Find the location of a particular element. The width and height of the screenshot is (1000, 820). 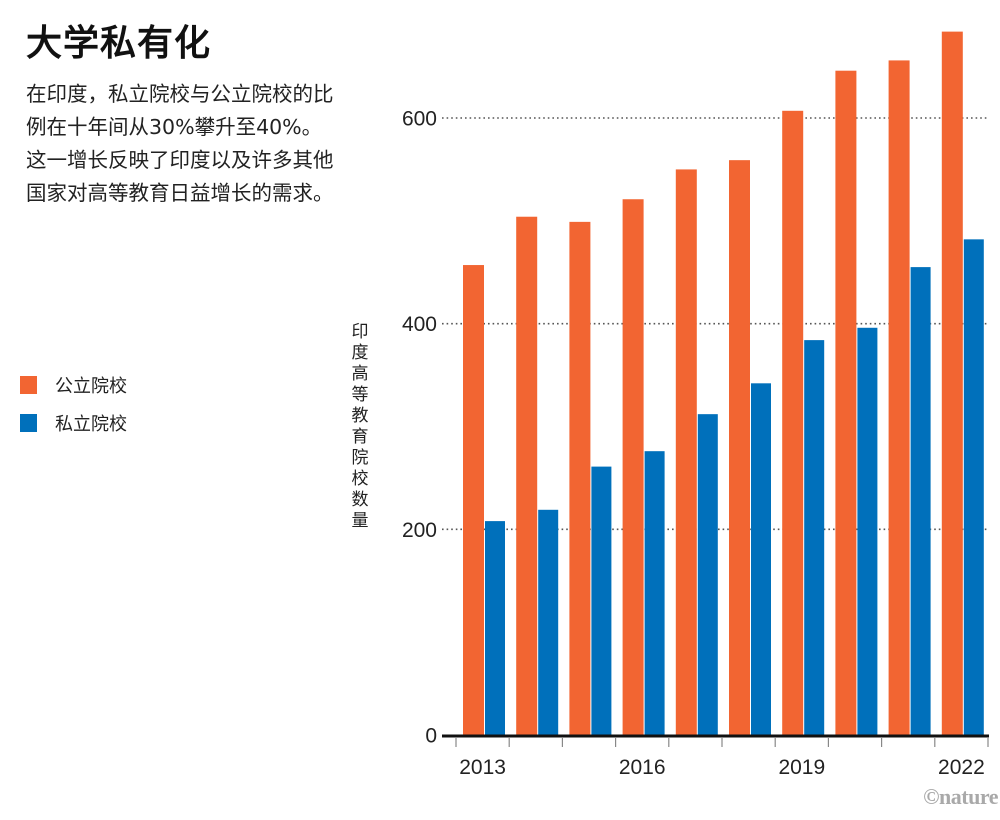

legend-swatch-public is located at coordinates (28, 385).